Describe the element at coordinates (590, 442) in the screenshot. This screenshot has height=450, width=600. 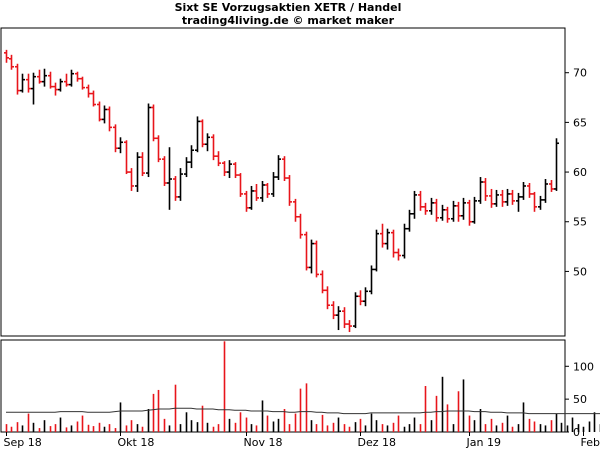
I see `x-tick-label: Feb 19` at that location.